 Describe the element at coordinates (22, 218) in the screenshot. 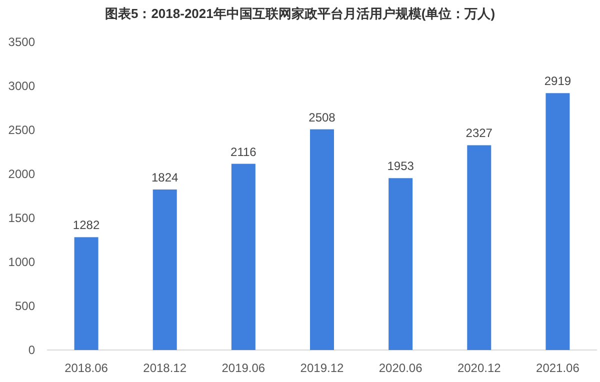

I see `y-tick-label: 1500` at that location.